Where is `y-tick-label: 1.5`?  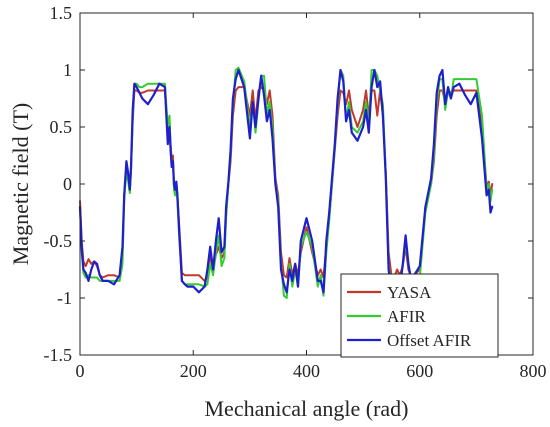
y-tick-label: 1.5 is located at coordinates (61, 13).